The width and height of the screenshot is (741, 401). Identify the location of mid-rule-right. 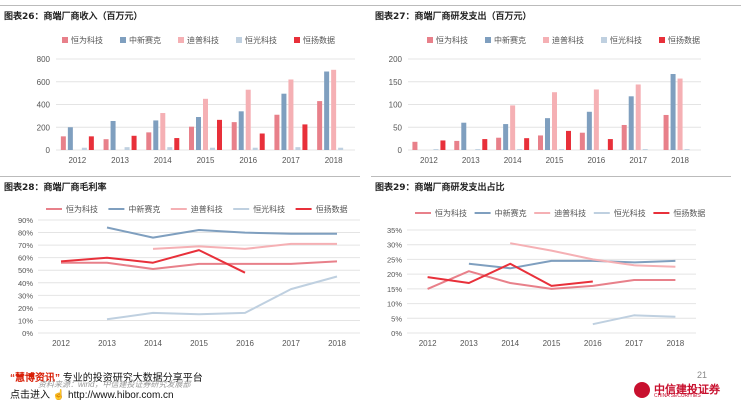
(551, 176).